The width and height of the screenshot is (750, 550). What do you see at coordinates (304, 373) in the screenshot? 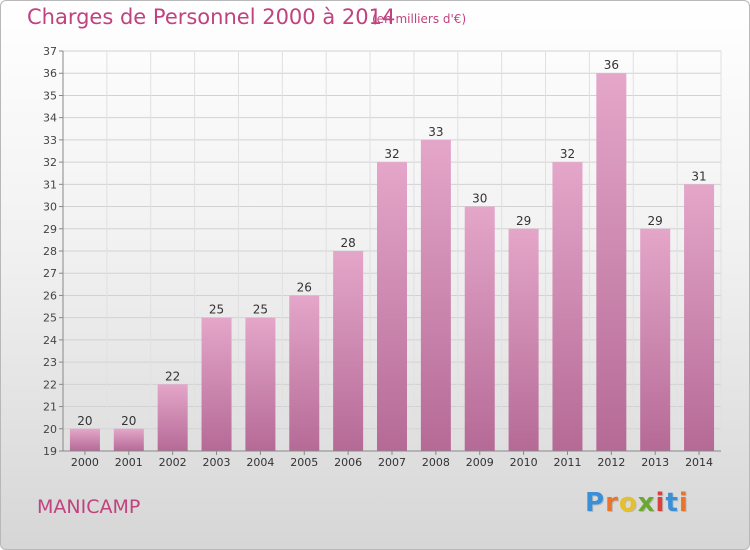
I see `bar-2005` at bounding box center [304, 373].